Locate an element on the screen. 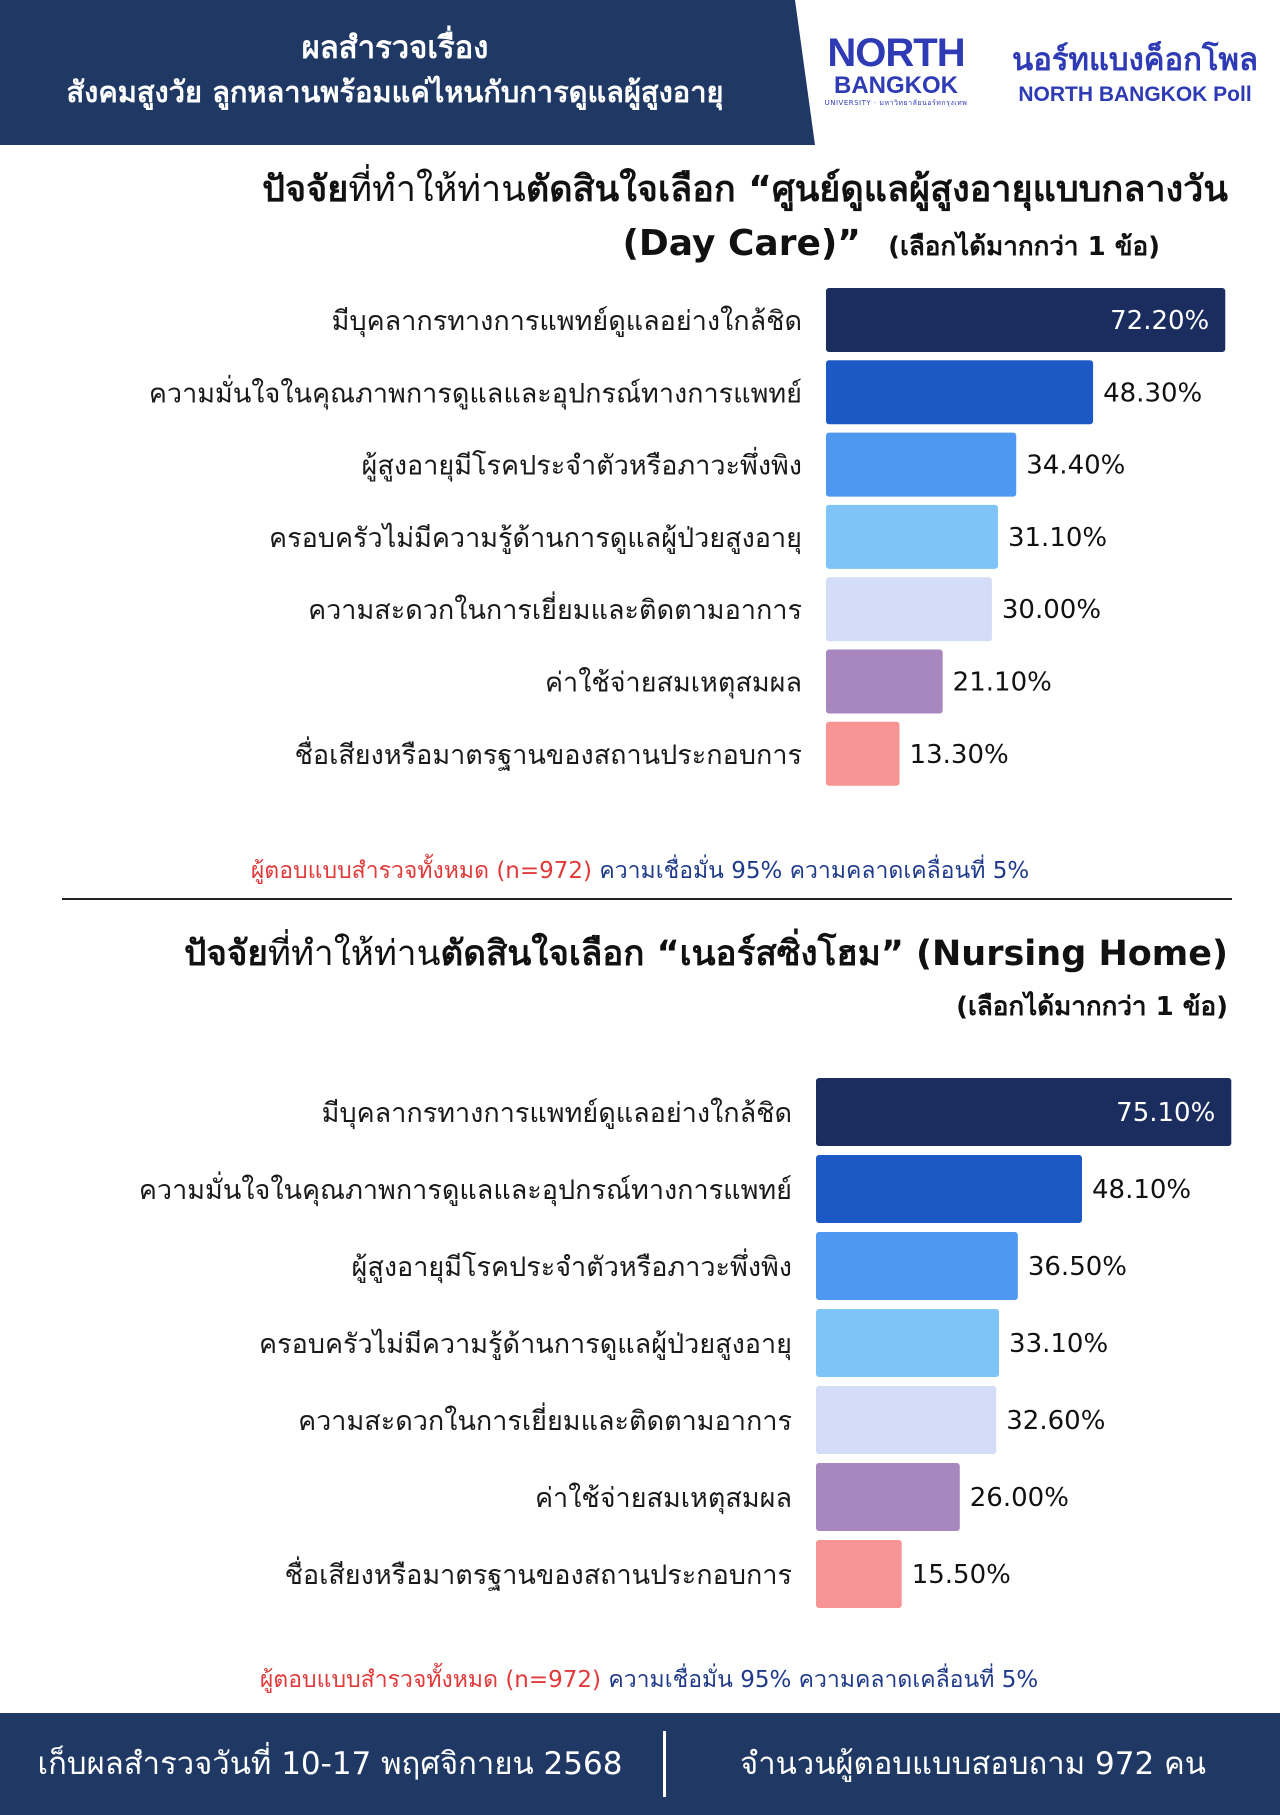  logo-university: UNIVERSITY · มหาวิทยาลัยนอร์ทกรุงเทพ is located at coordinates (896, 103).